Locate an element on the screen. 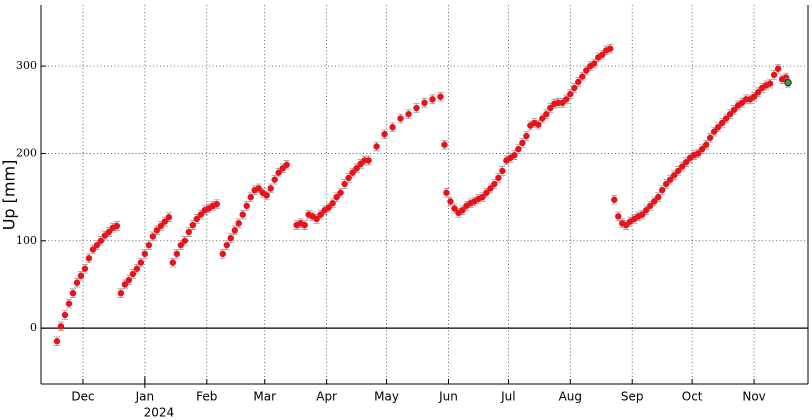  x-tick-label: Mar is located at coordinates (264, 397).